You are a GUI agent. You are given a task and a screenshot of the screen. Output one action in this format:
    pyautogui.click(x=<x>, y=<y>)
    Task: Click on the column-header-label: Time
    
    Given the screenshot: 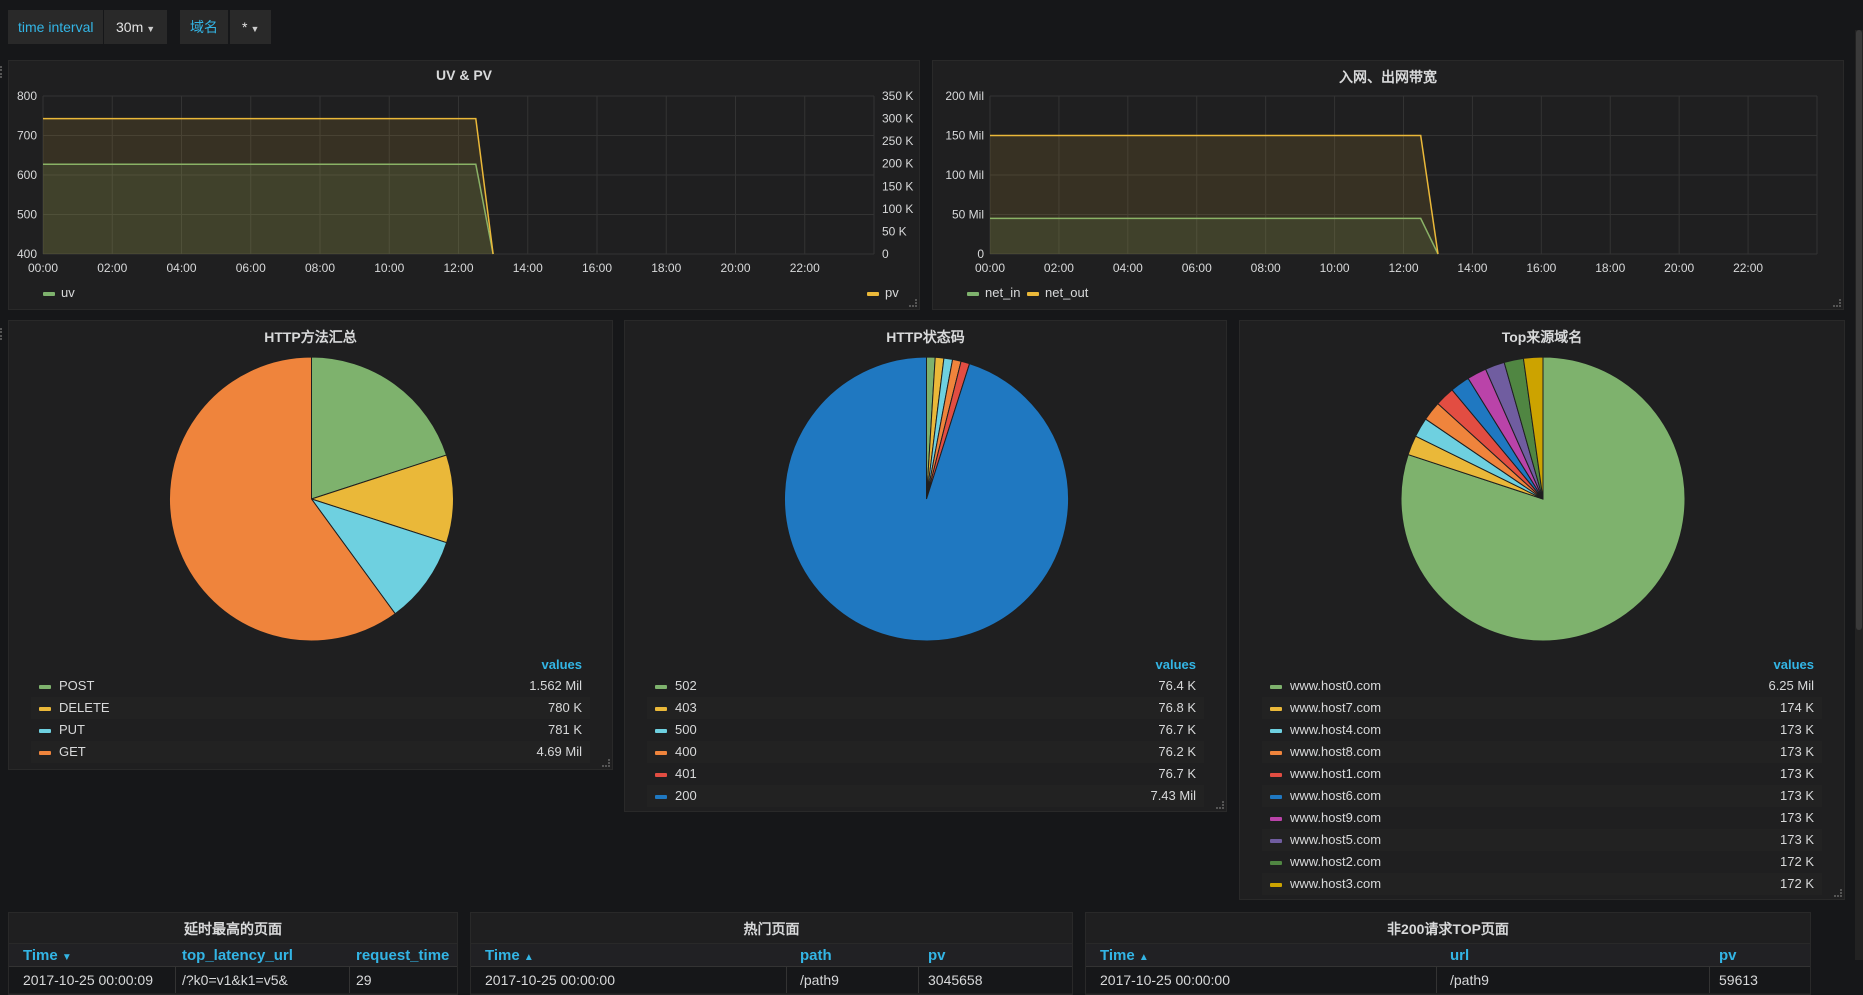 What is the action you would take?
    pyautogui.click(x=1117, y=955)
    